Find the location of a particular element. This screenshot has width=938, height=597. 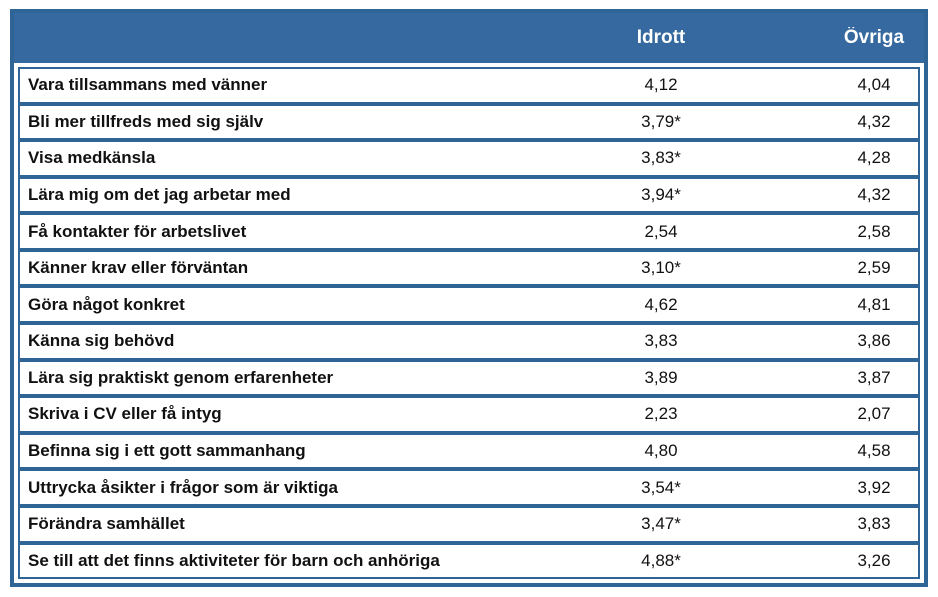

table-header-row: Idrott Övriga is located at coordinates (469, 38).